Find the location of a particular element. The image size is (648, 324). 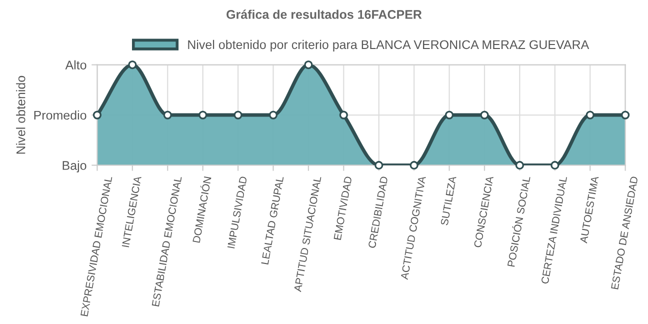

x-tick-label: POSICIÓN SOCIAL is located at coordinates (518, 221).